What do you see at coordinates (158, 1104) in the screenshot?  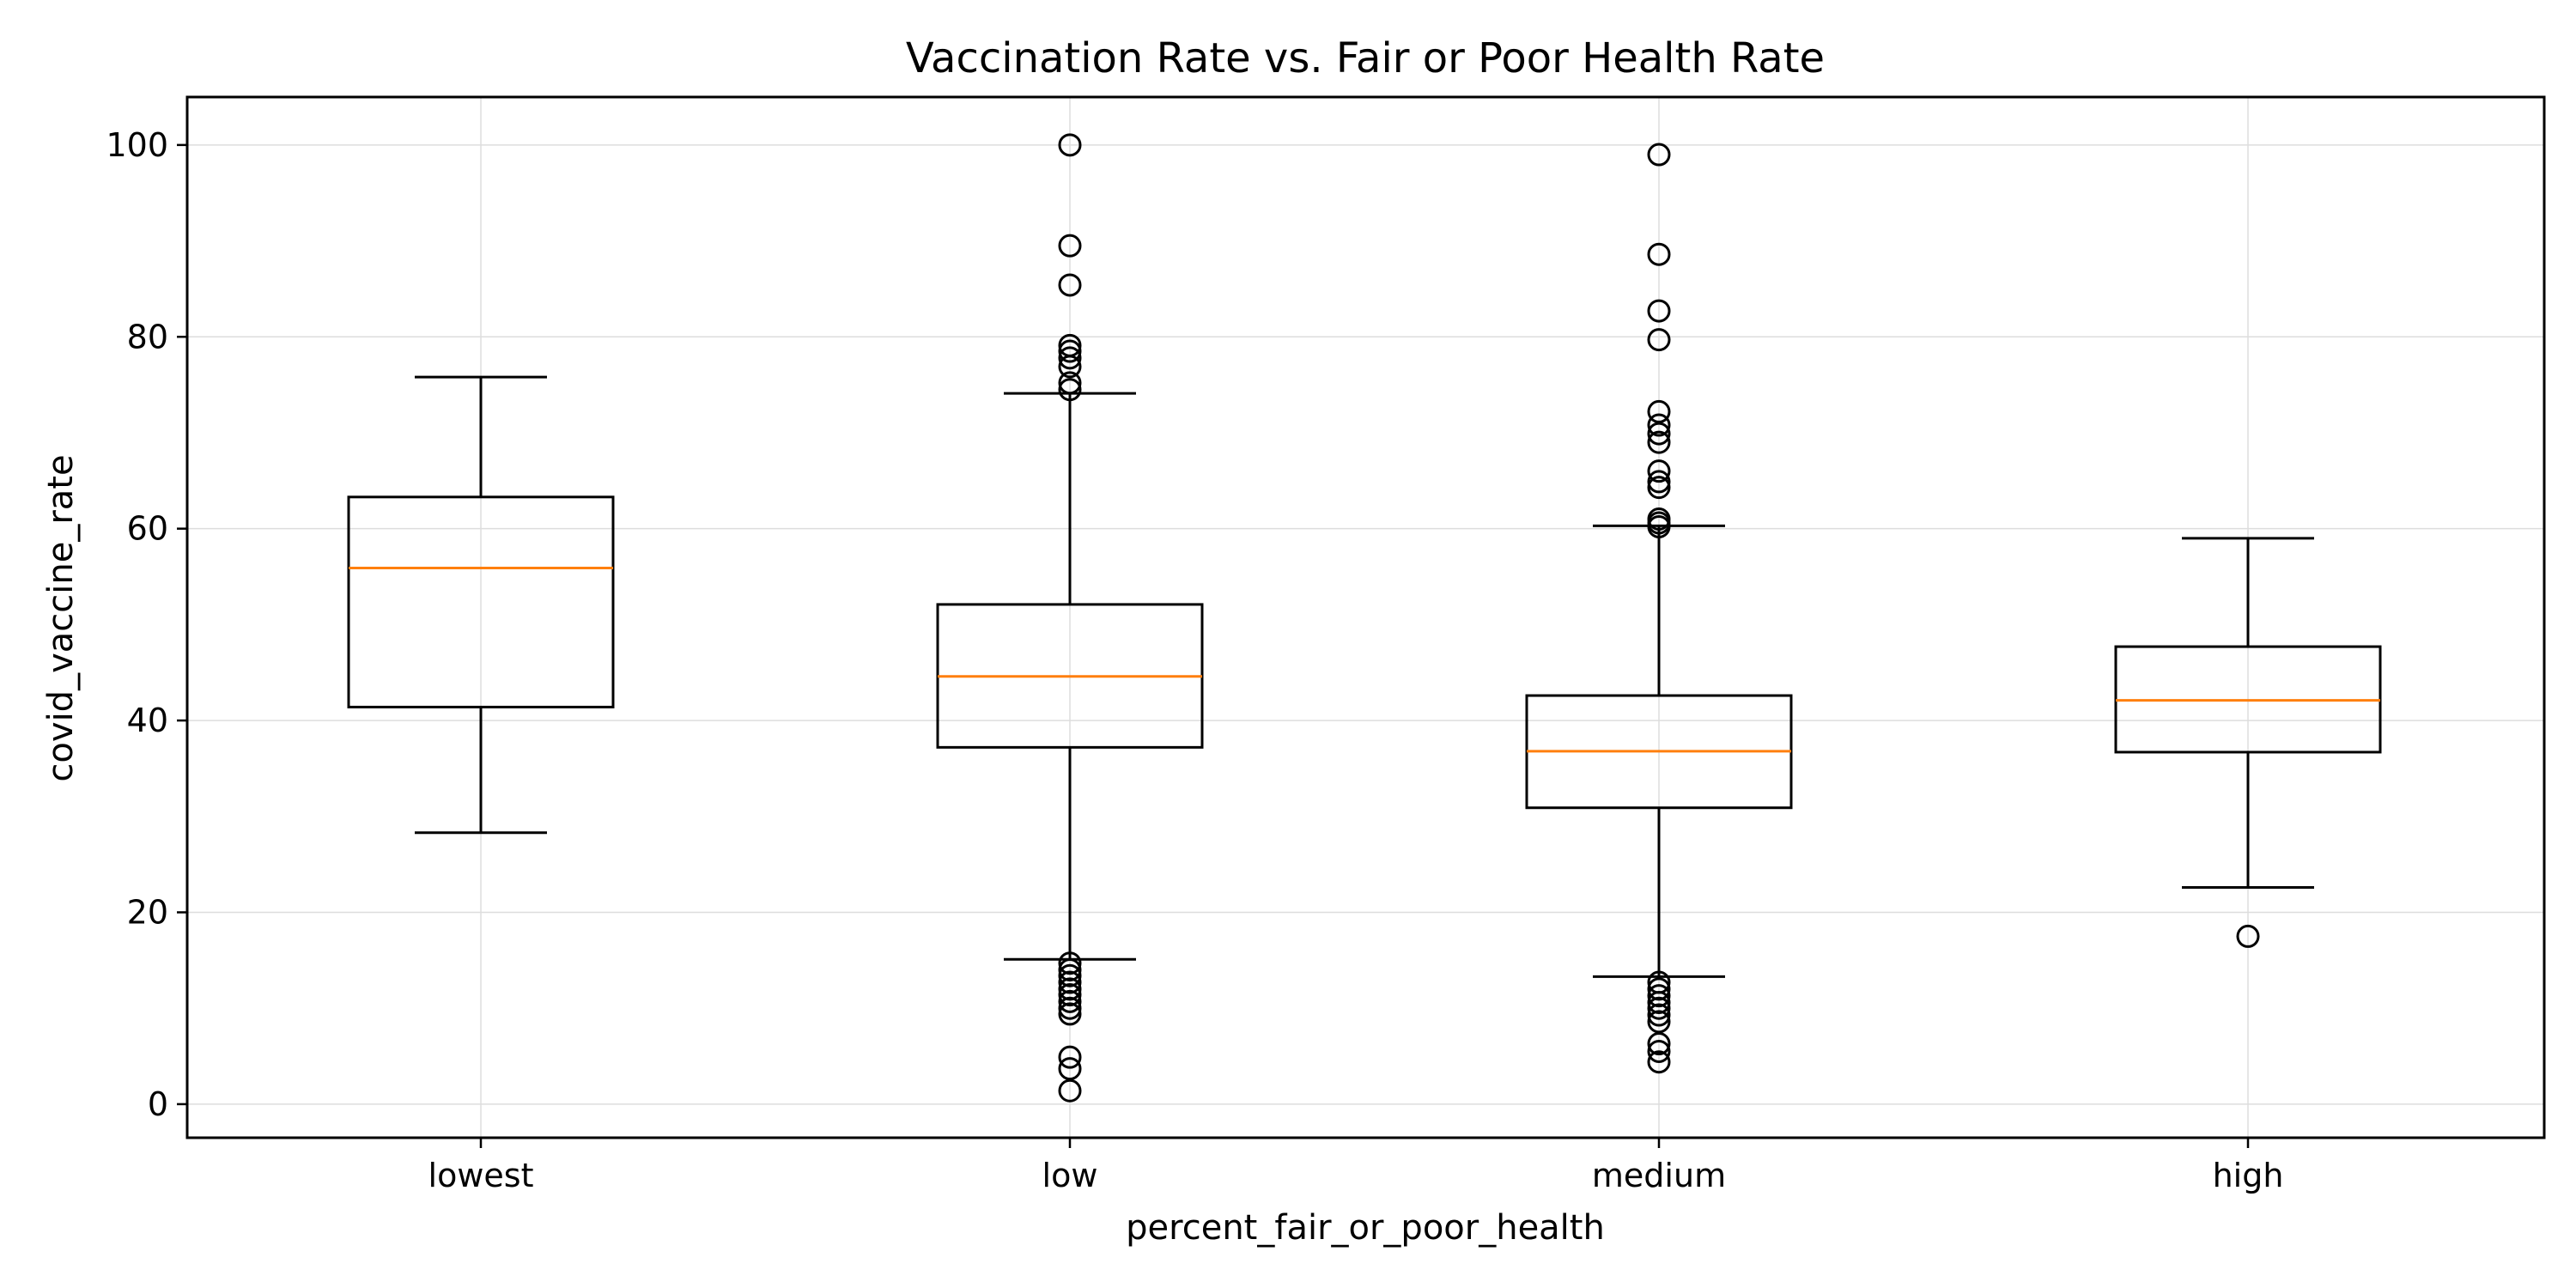 I see `y-tick-label: 0` at bounding box center [158, 1104].